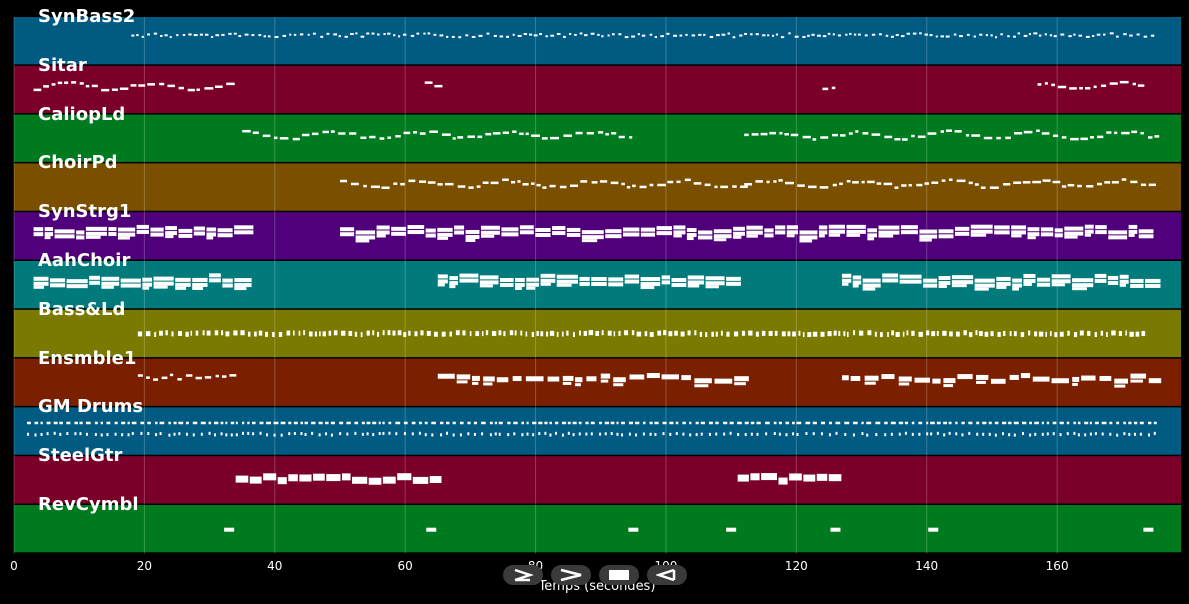 The height and width of the screenshot is (604, 1189). What do you see at coordinates (91, 407) in the screenshot?
I see `lane-name: GM Drums` at bounding box center [91, 407].